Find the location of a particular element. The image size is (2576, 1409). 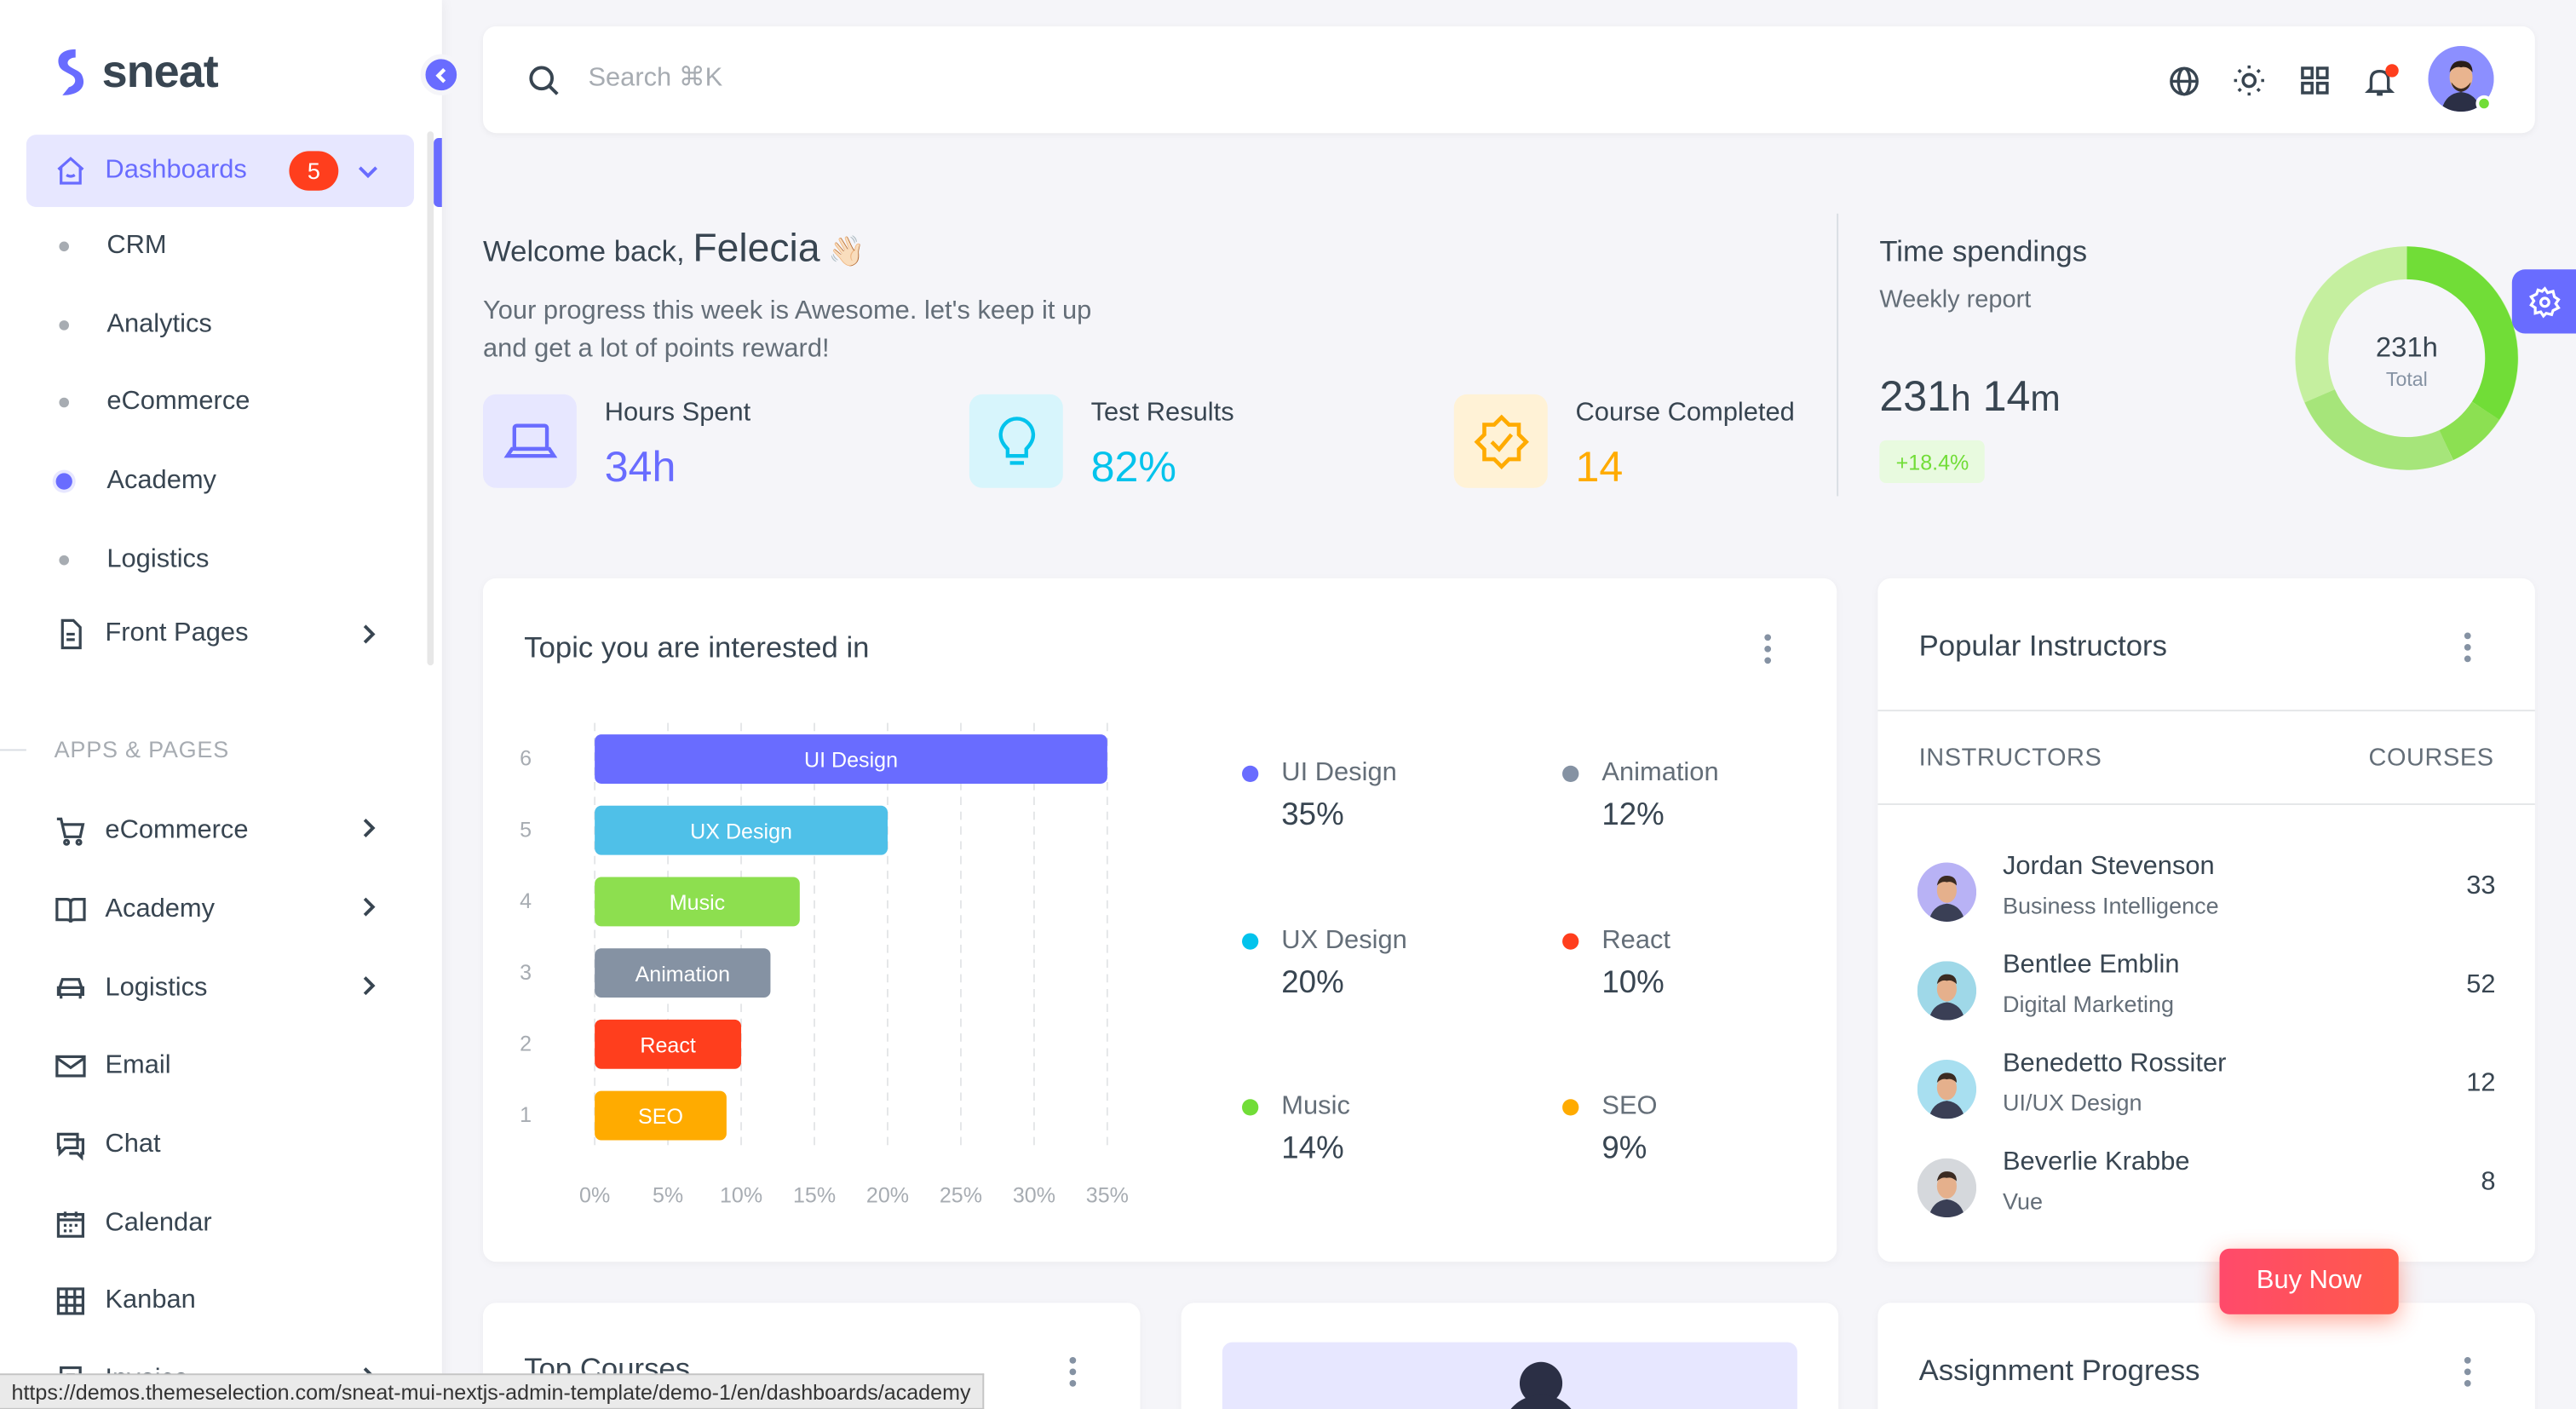

time-spendings-subtitle: Weekly report is located at coordinates (1956, 299).